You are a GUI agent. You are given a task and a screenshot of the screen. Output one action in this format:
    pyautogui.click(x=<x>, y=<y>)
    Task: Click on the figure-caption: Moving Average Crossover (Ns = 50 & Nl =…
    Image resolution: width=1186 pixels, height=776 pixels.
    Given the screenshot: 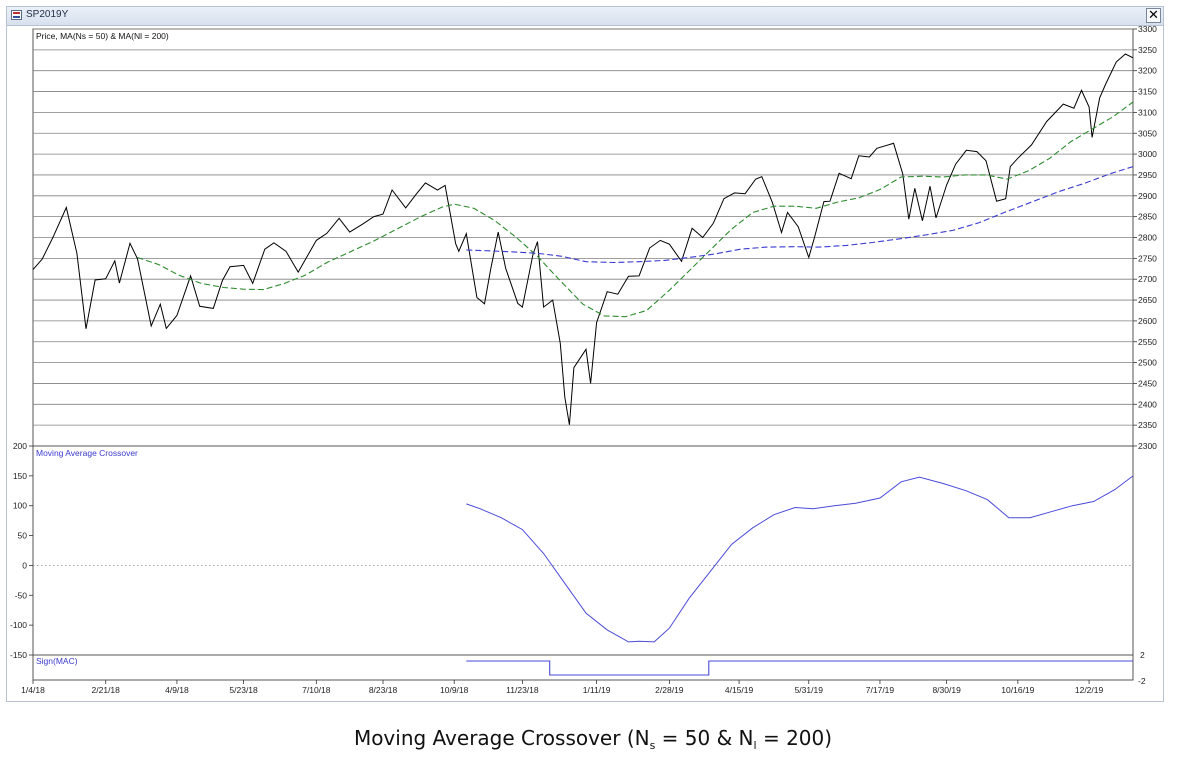 What is the action you would take?
    pyautogui.click(x=593, y=739)
    